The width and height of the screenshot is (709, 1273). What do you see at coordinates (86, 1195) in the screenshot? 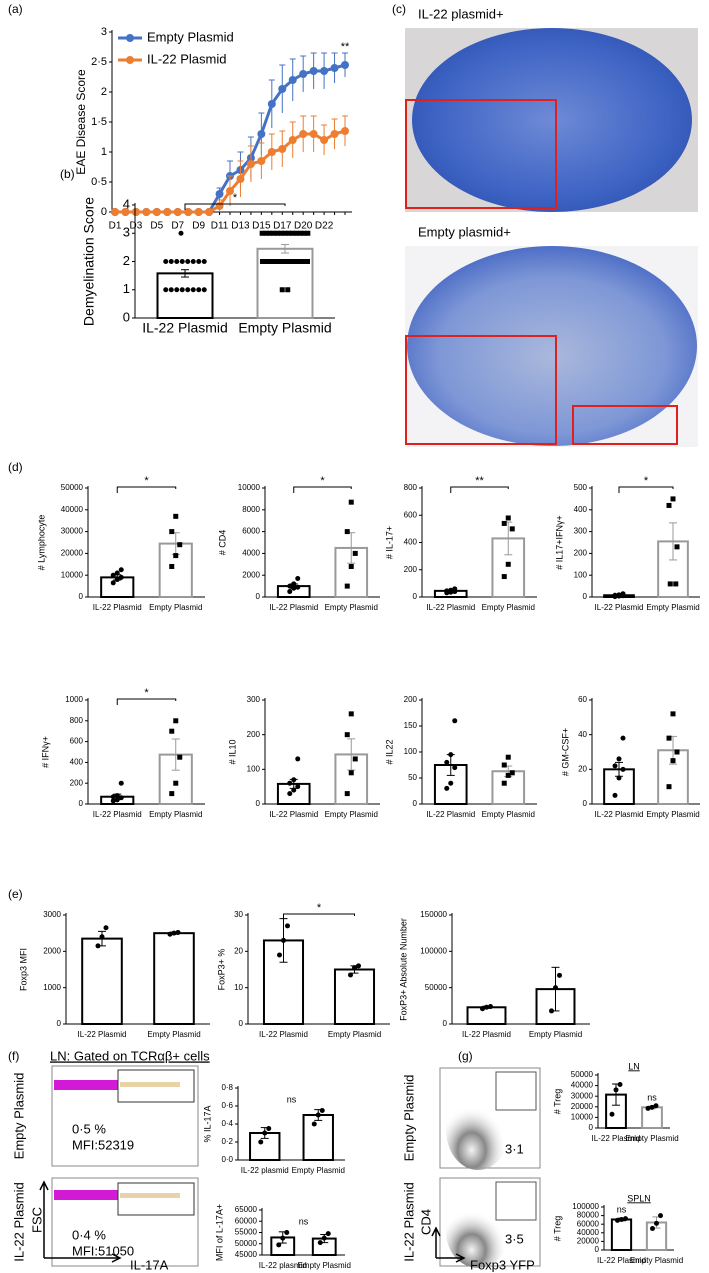
I see `flow-events` at bounding box center [86, 1195].